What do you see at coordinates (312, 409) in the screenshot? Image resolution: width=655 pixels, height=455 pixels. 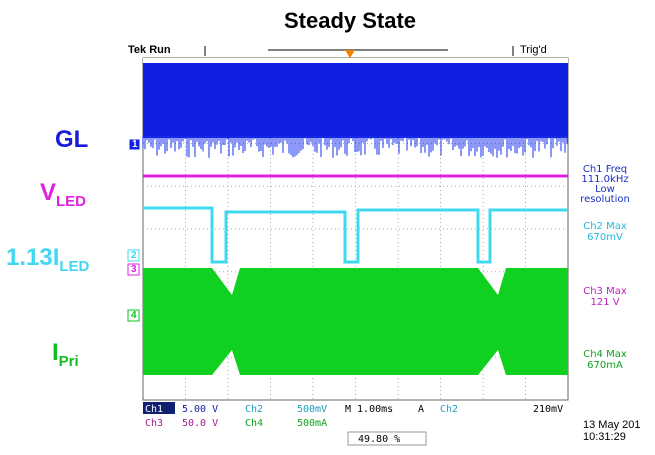 I see `readout: 500mV` at bounding box center [312, 409].